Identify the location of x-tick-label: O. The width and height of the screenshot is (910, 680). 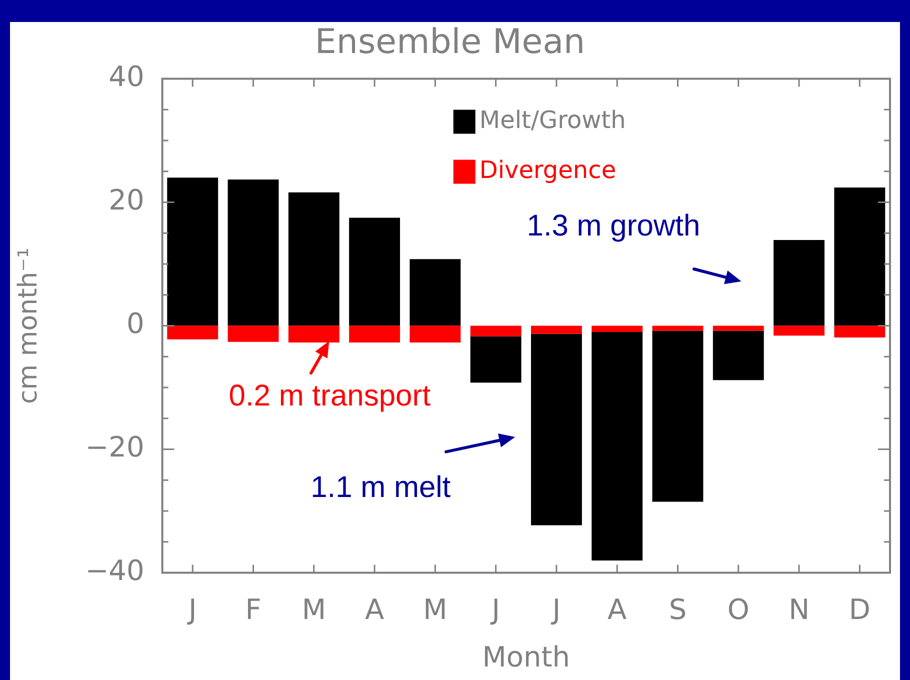
(738, 609).